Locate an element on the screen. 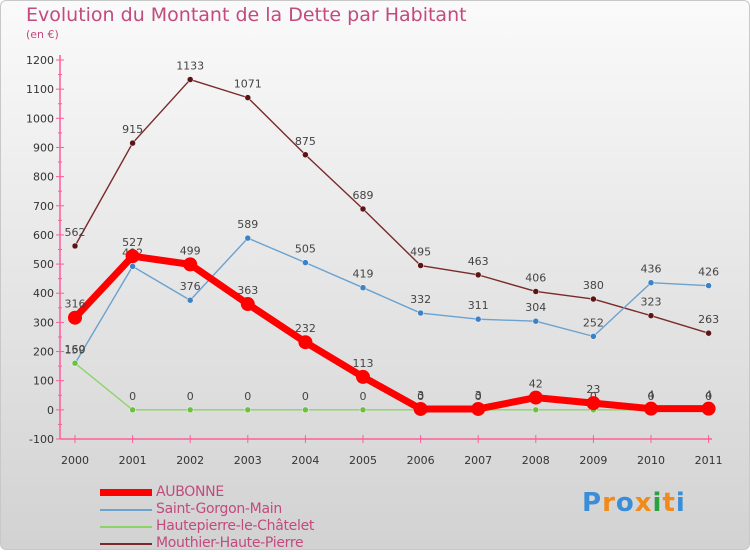 This screenshot has height=552, width=750. y-tick-label: 500 is located at coordinates (43, 264).